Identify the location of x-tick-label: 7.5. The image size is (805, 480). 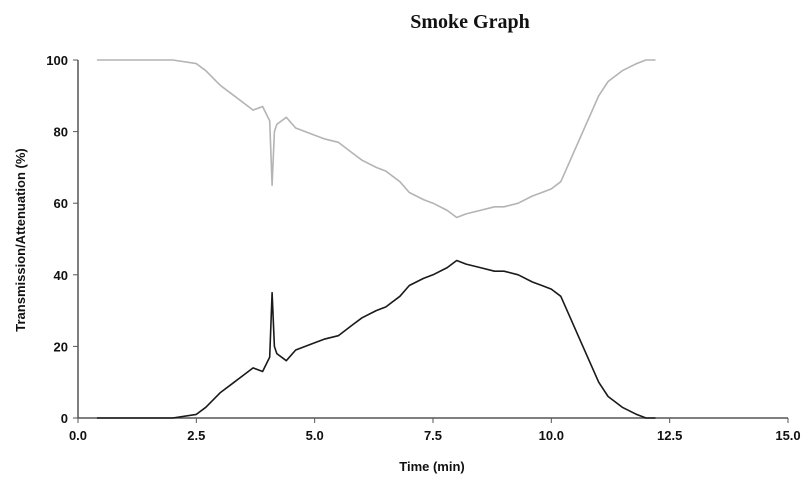
(433, 435).